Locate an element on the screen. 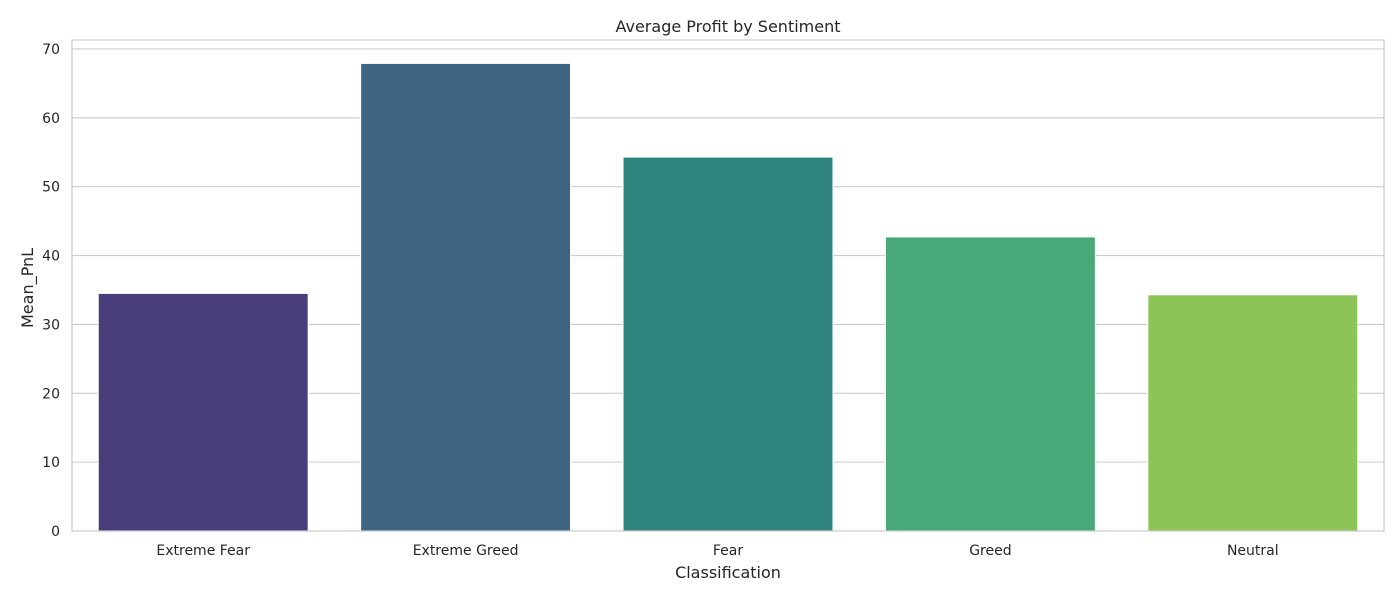  y-tick-label: 70 is located at coordinates (51, 50).